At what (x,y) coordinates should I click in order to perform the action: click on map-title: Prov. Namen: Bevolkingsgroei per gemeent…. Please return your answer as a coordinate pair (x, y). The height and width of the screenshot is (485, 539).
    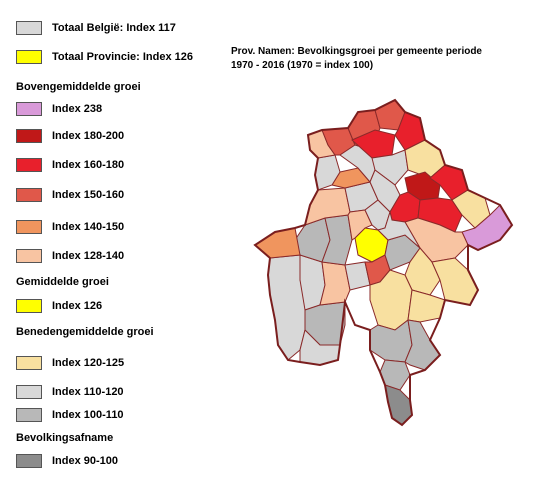
    Looking at the image, I should click on (381, 59).